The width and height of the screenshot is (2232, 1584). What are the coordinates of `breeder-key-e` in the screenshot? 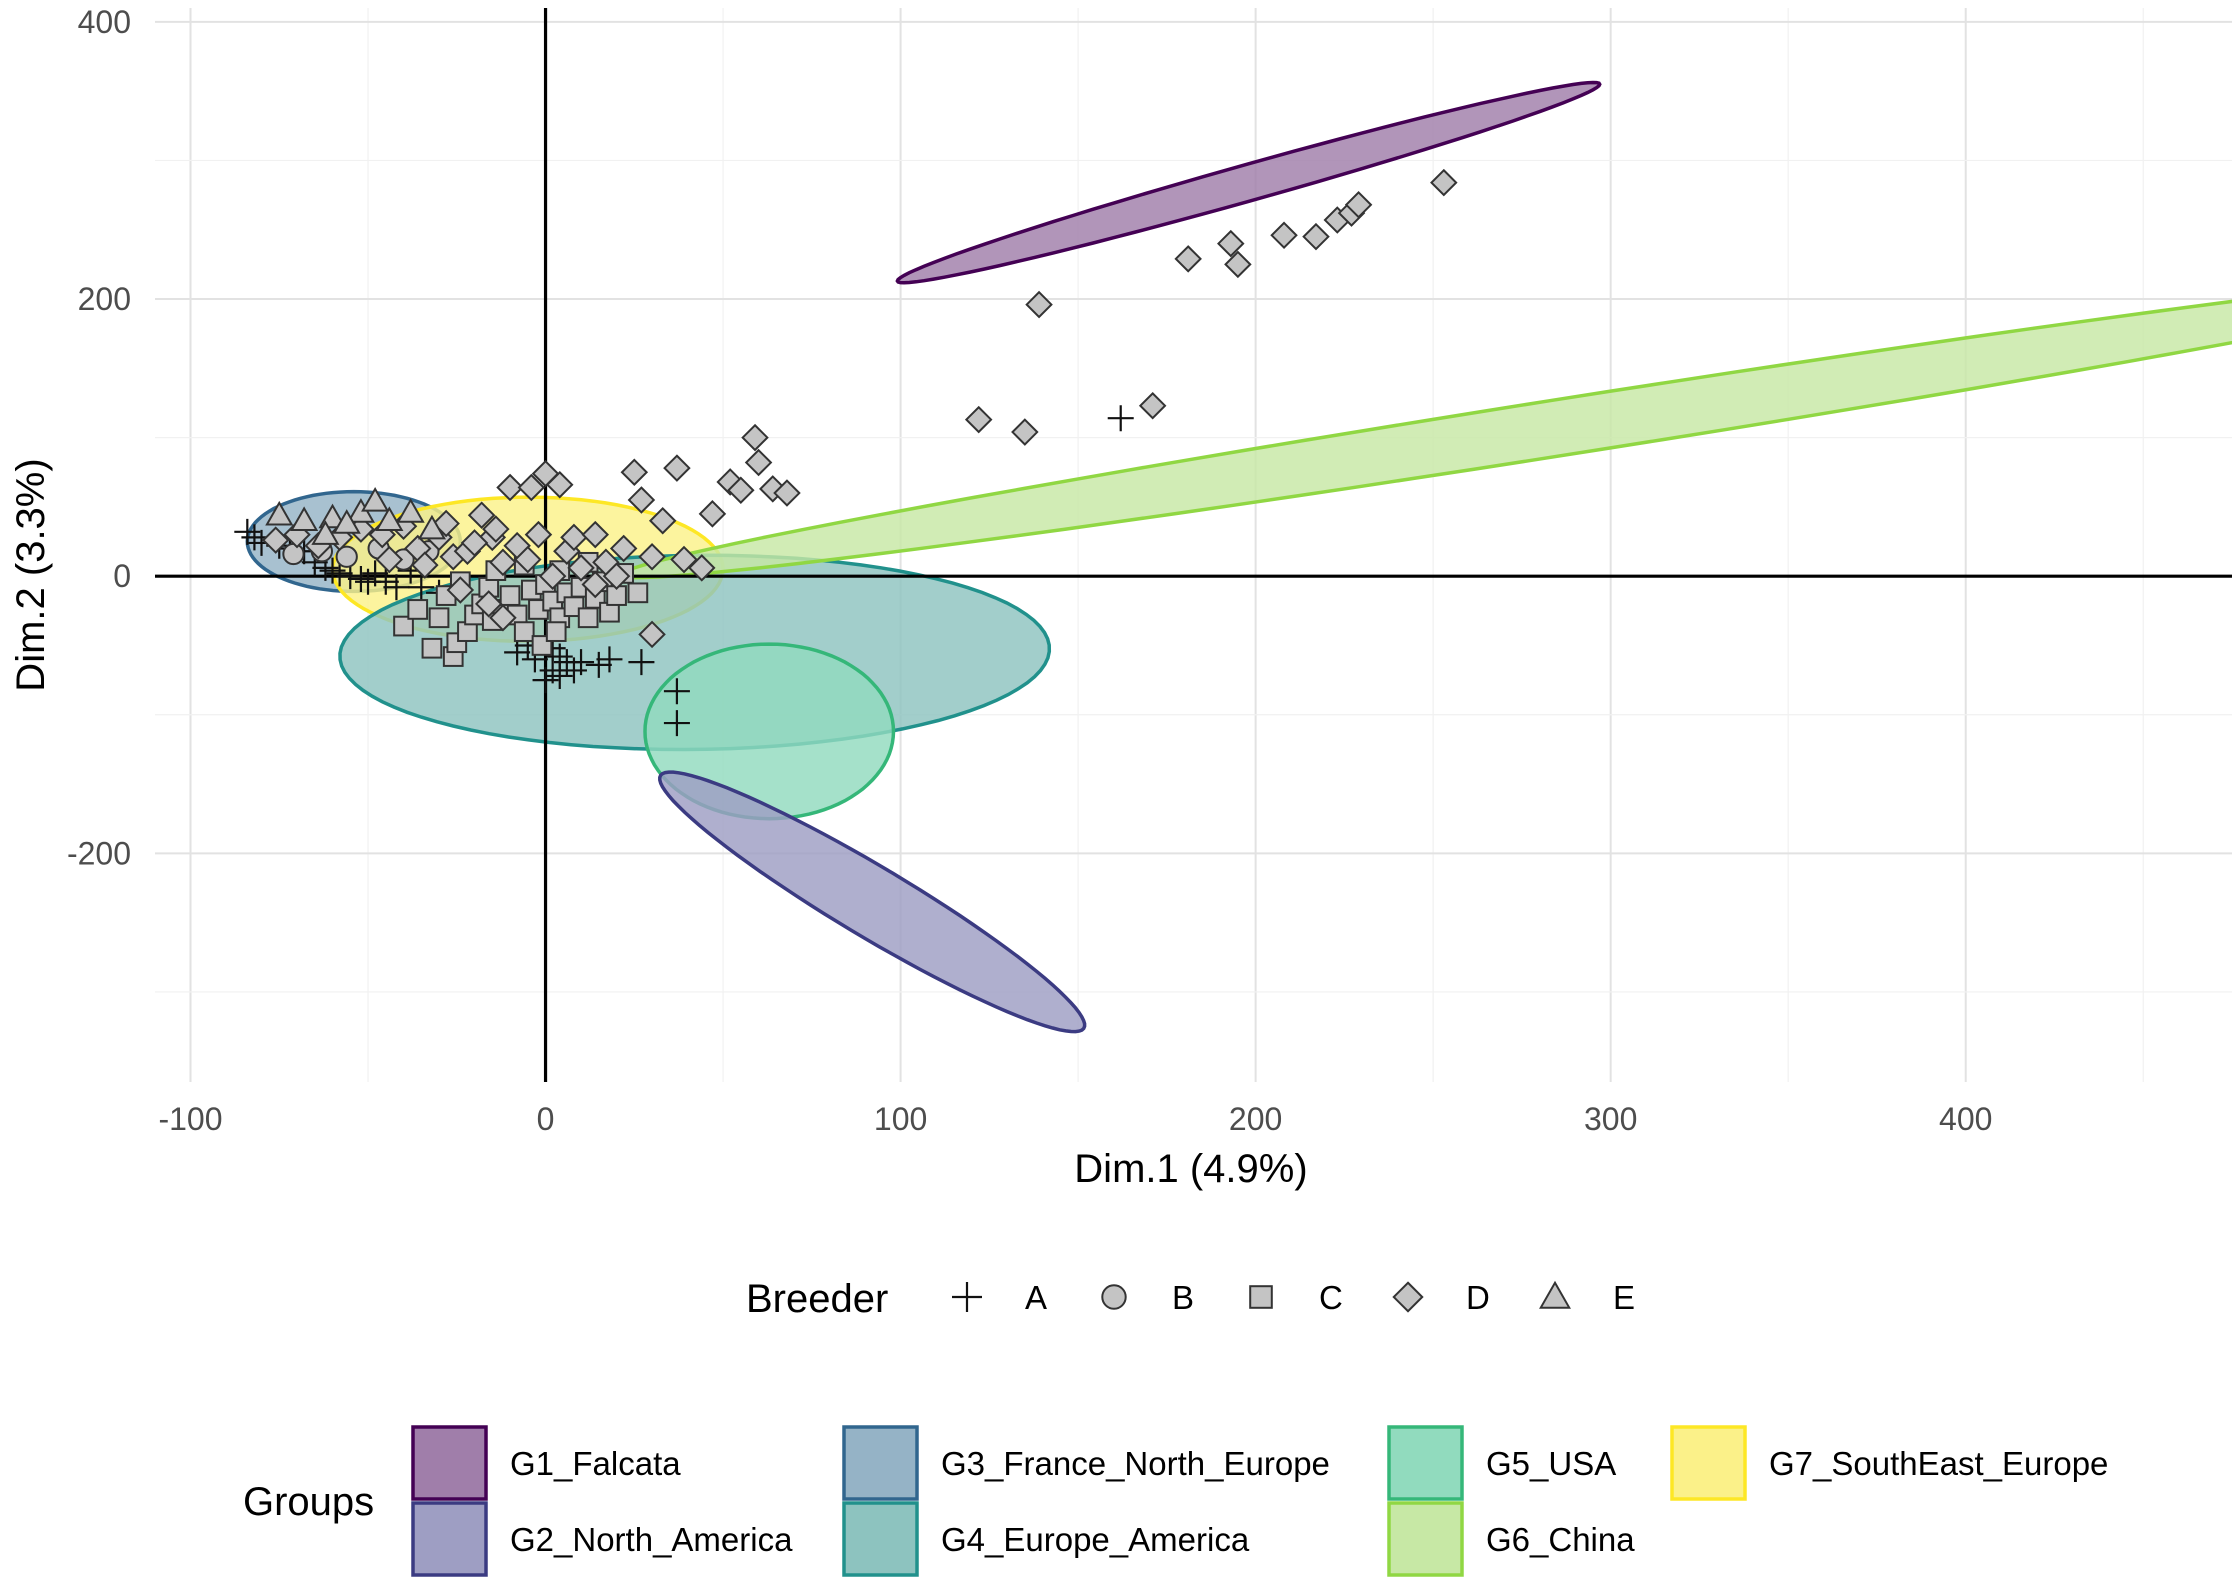 It's located at (1555, 1294).